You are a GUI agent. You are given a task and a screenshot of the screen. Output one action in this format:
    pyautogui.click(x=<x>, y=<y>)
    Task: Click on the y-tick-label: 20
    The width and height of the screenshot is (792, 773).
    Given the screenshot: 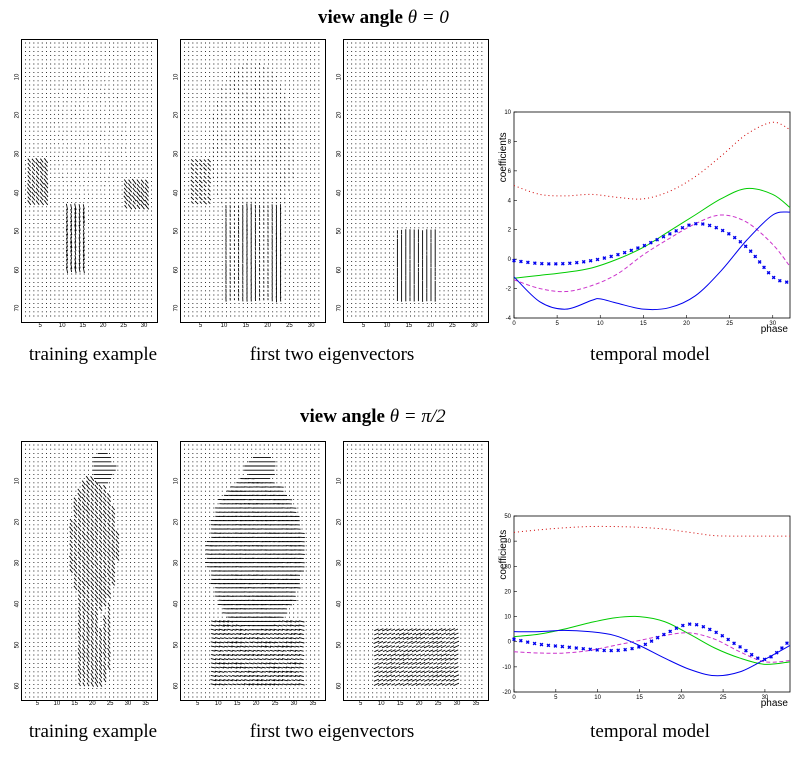 What is the action you would take?
    pyautogui.click(x=507, y=592)
    